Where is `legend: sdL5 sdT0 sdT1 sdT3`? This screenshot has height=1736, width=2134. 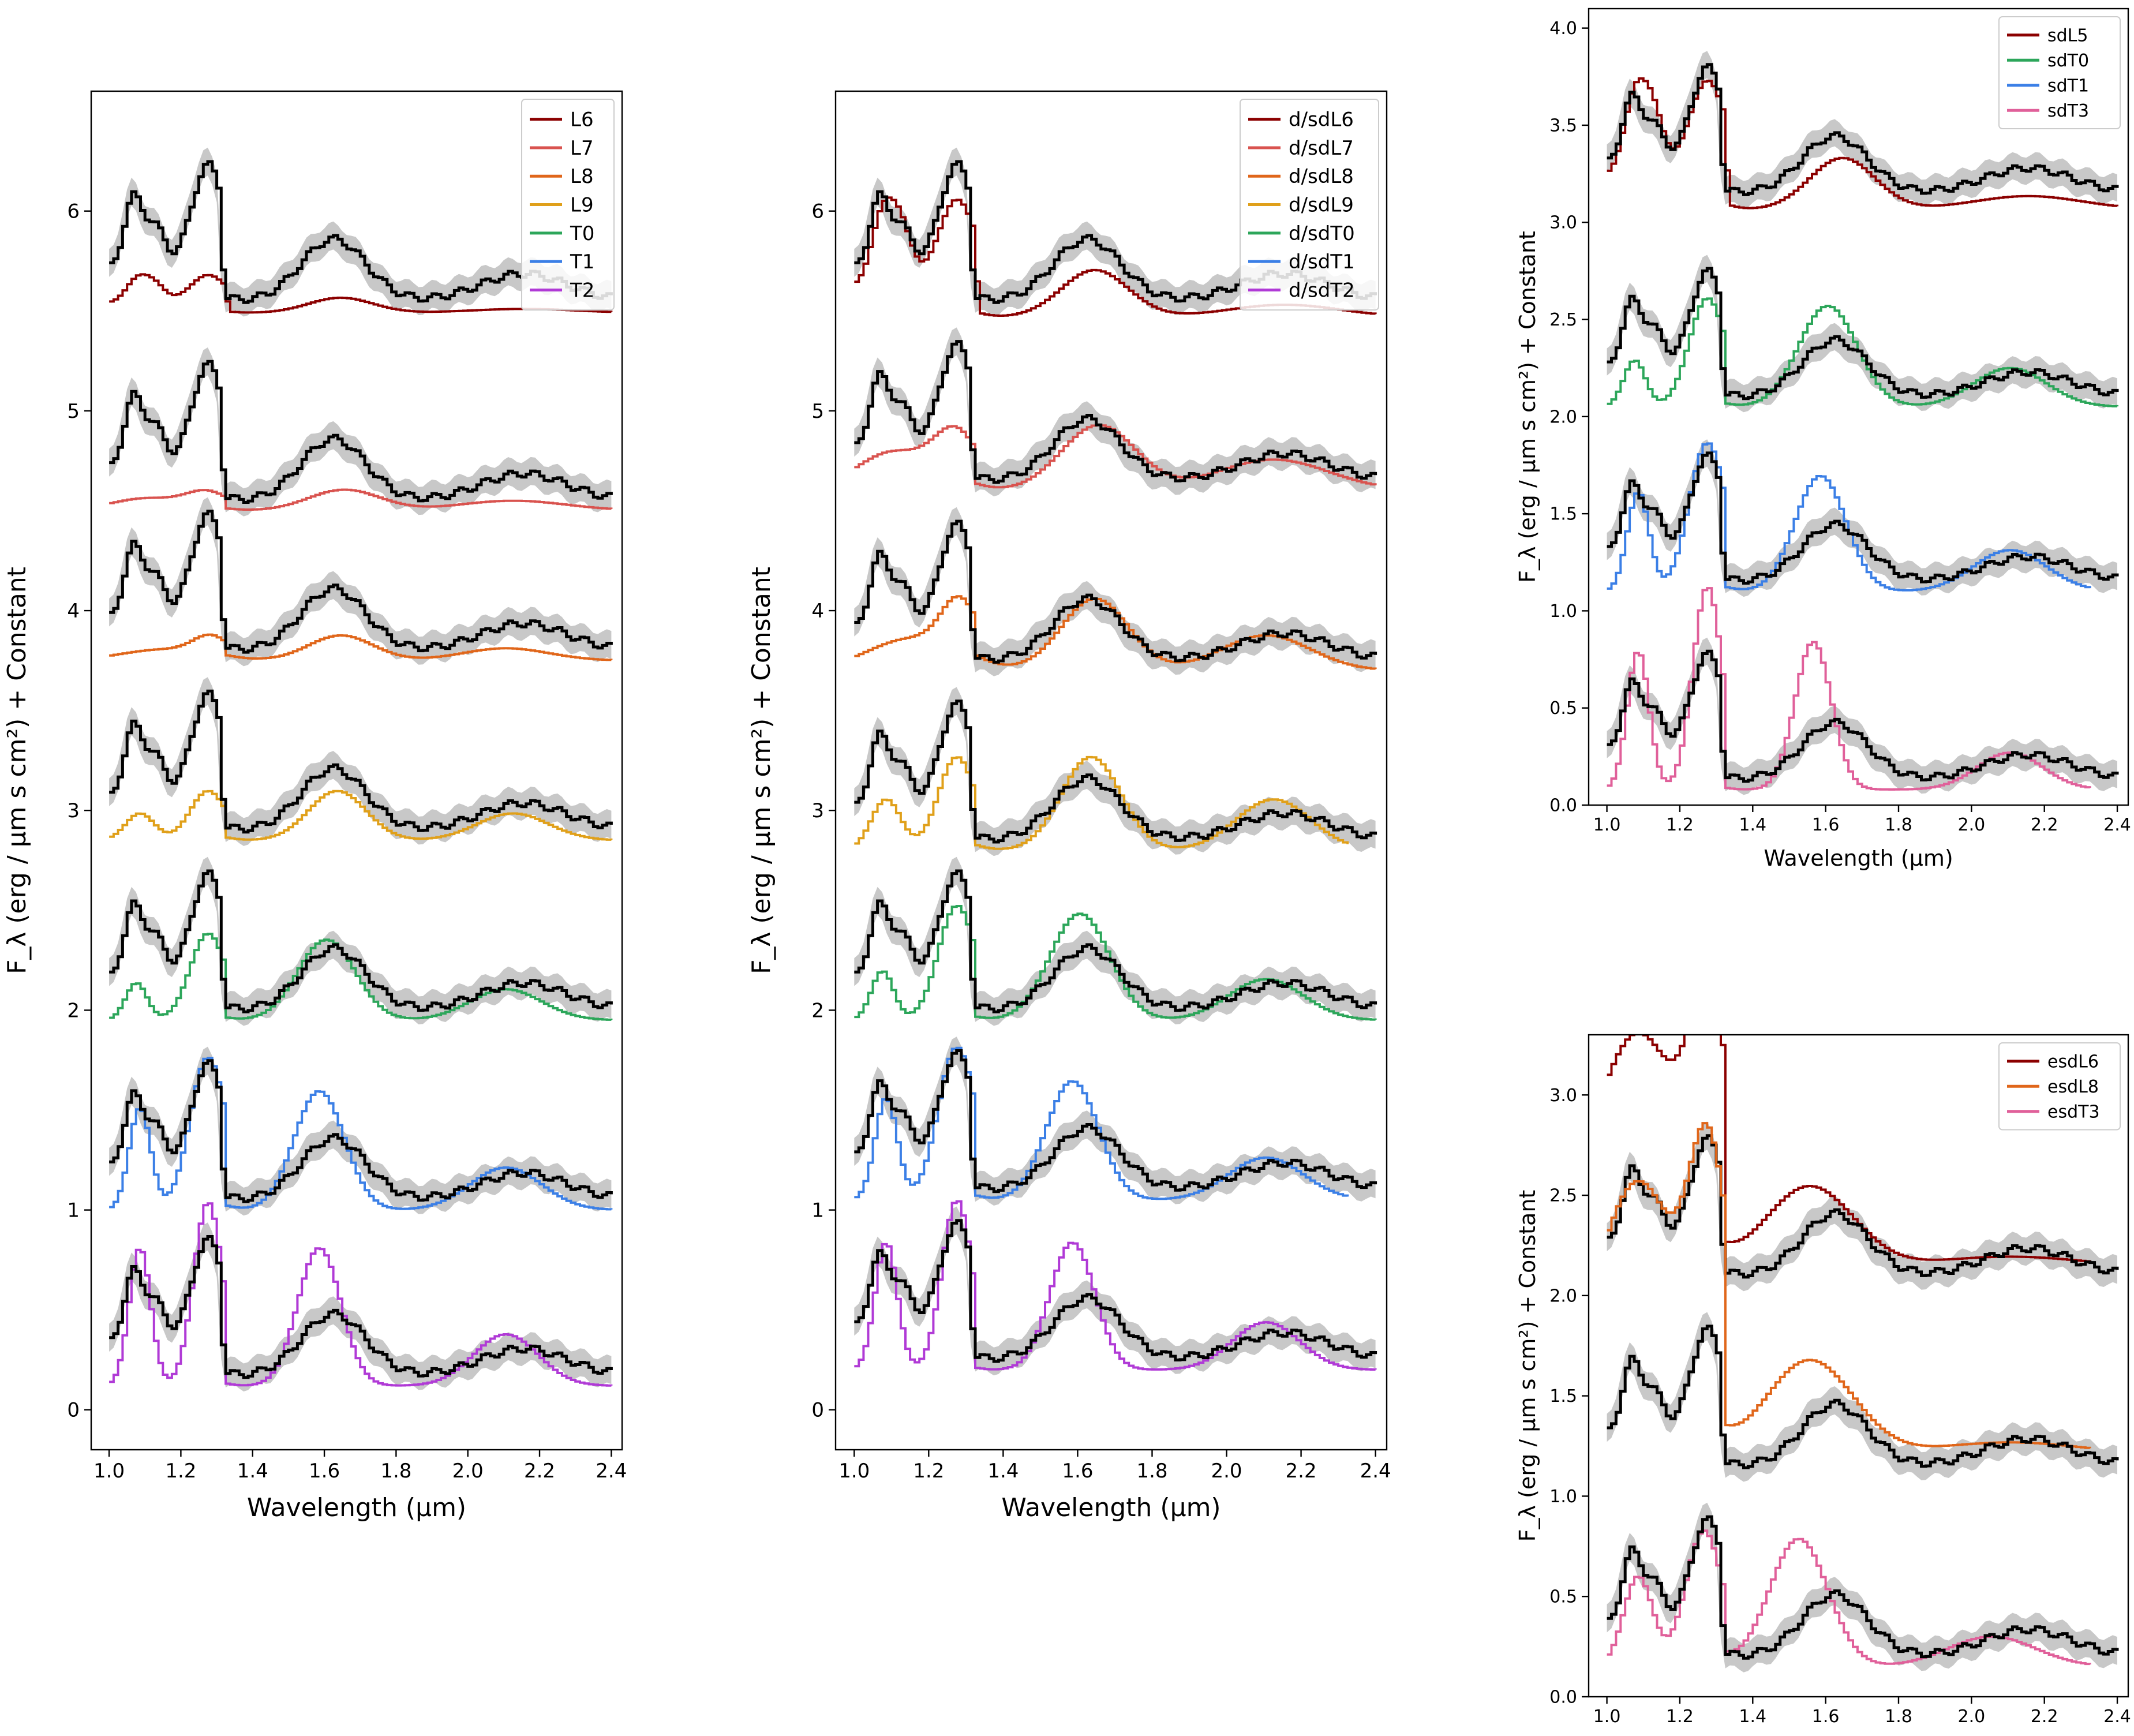 legend: sdL5 sdT0 sdT1 sdT3 is located at coordinates (2059, 72).